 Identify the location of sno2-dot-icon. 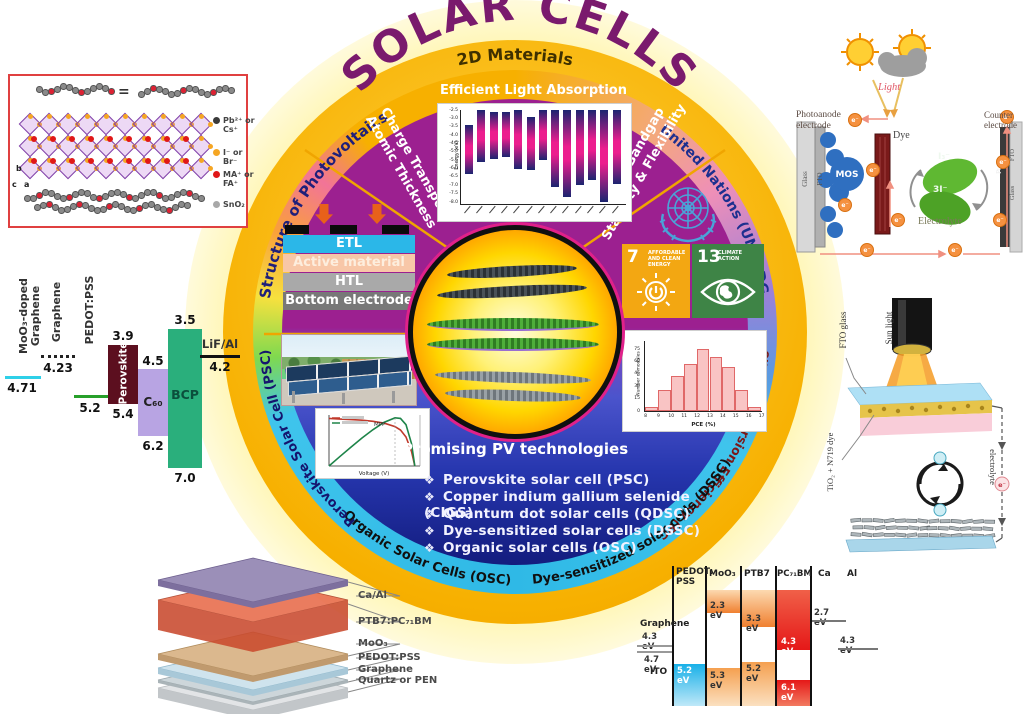
(216, 204).